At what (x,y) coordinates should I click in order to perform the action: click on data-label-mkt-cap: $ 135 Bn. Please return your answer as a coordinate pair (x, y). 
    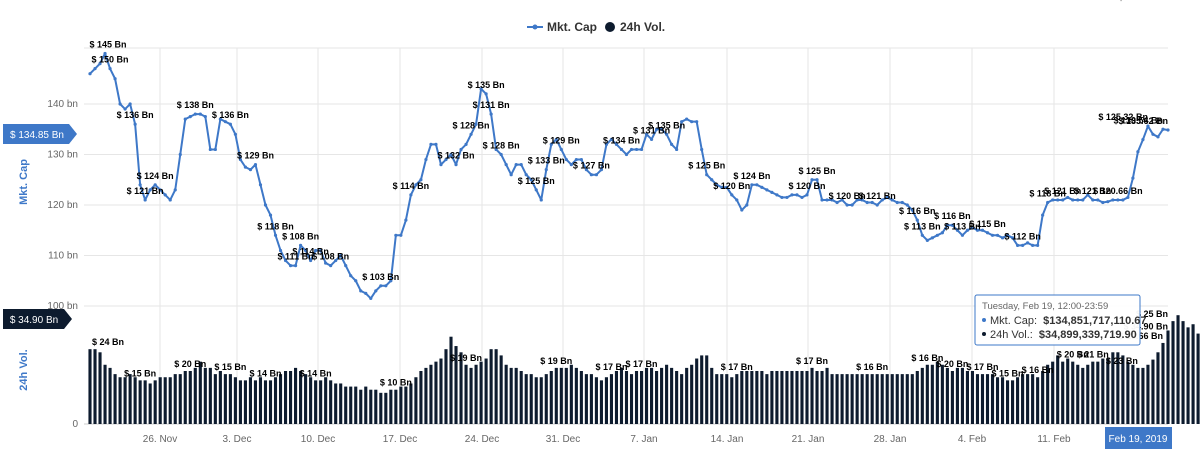
    Looking at the image, I should click on (486, 85).